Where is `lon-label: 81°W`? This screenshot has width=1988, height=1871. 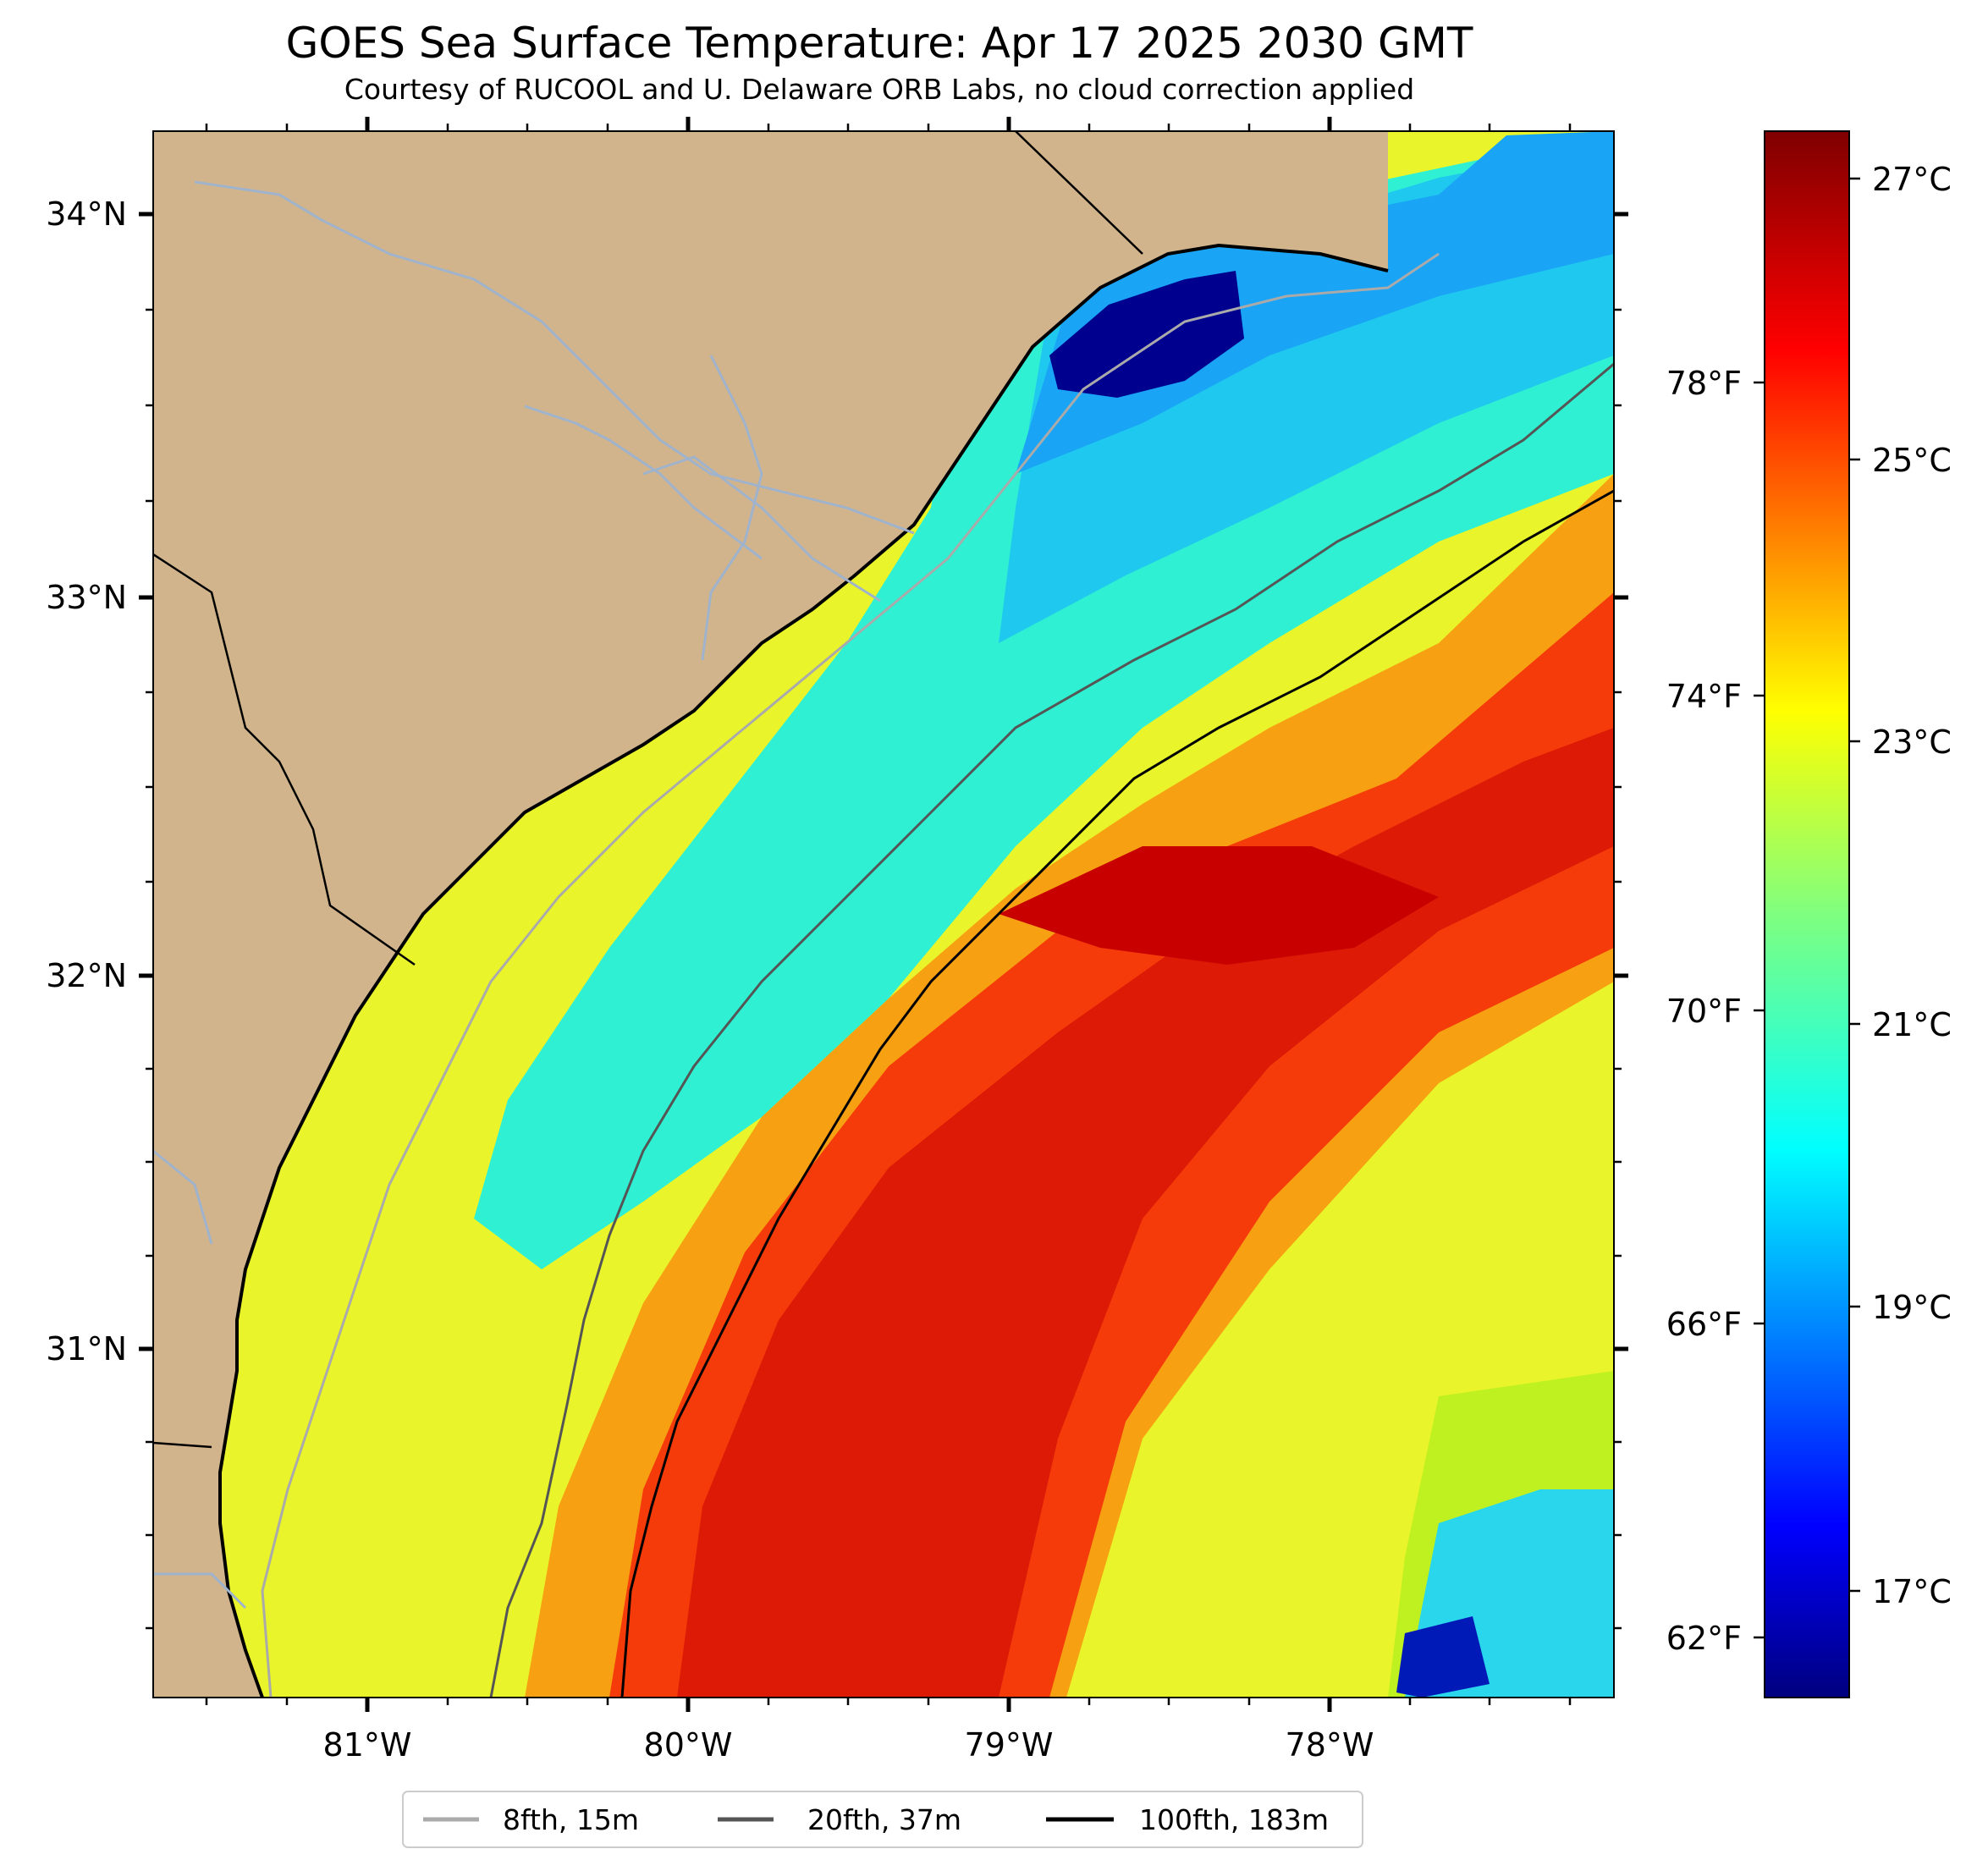 lon-label: 81°W is located at coordinates (367, 1745).